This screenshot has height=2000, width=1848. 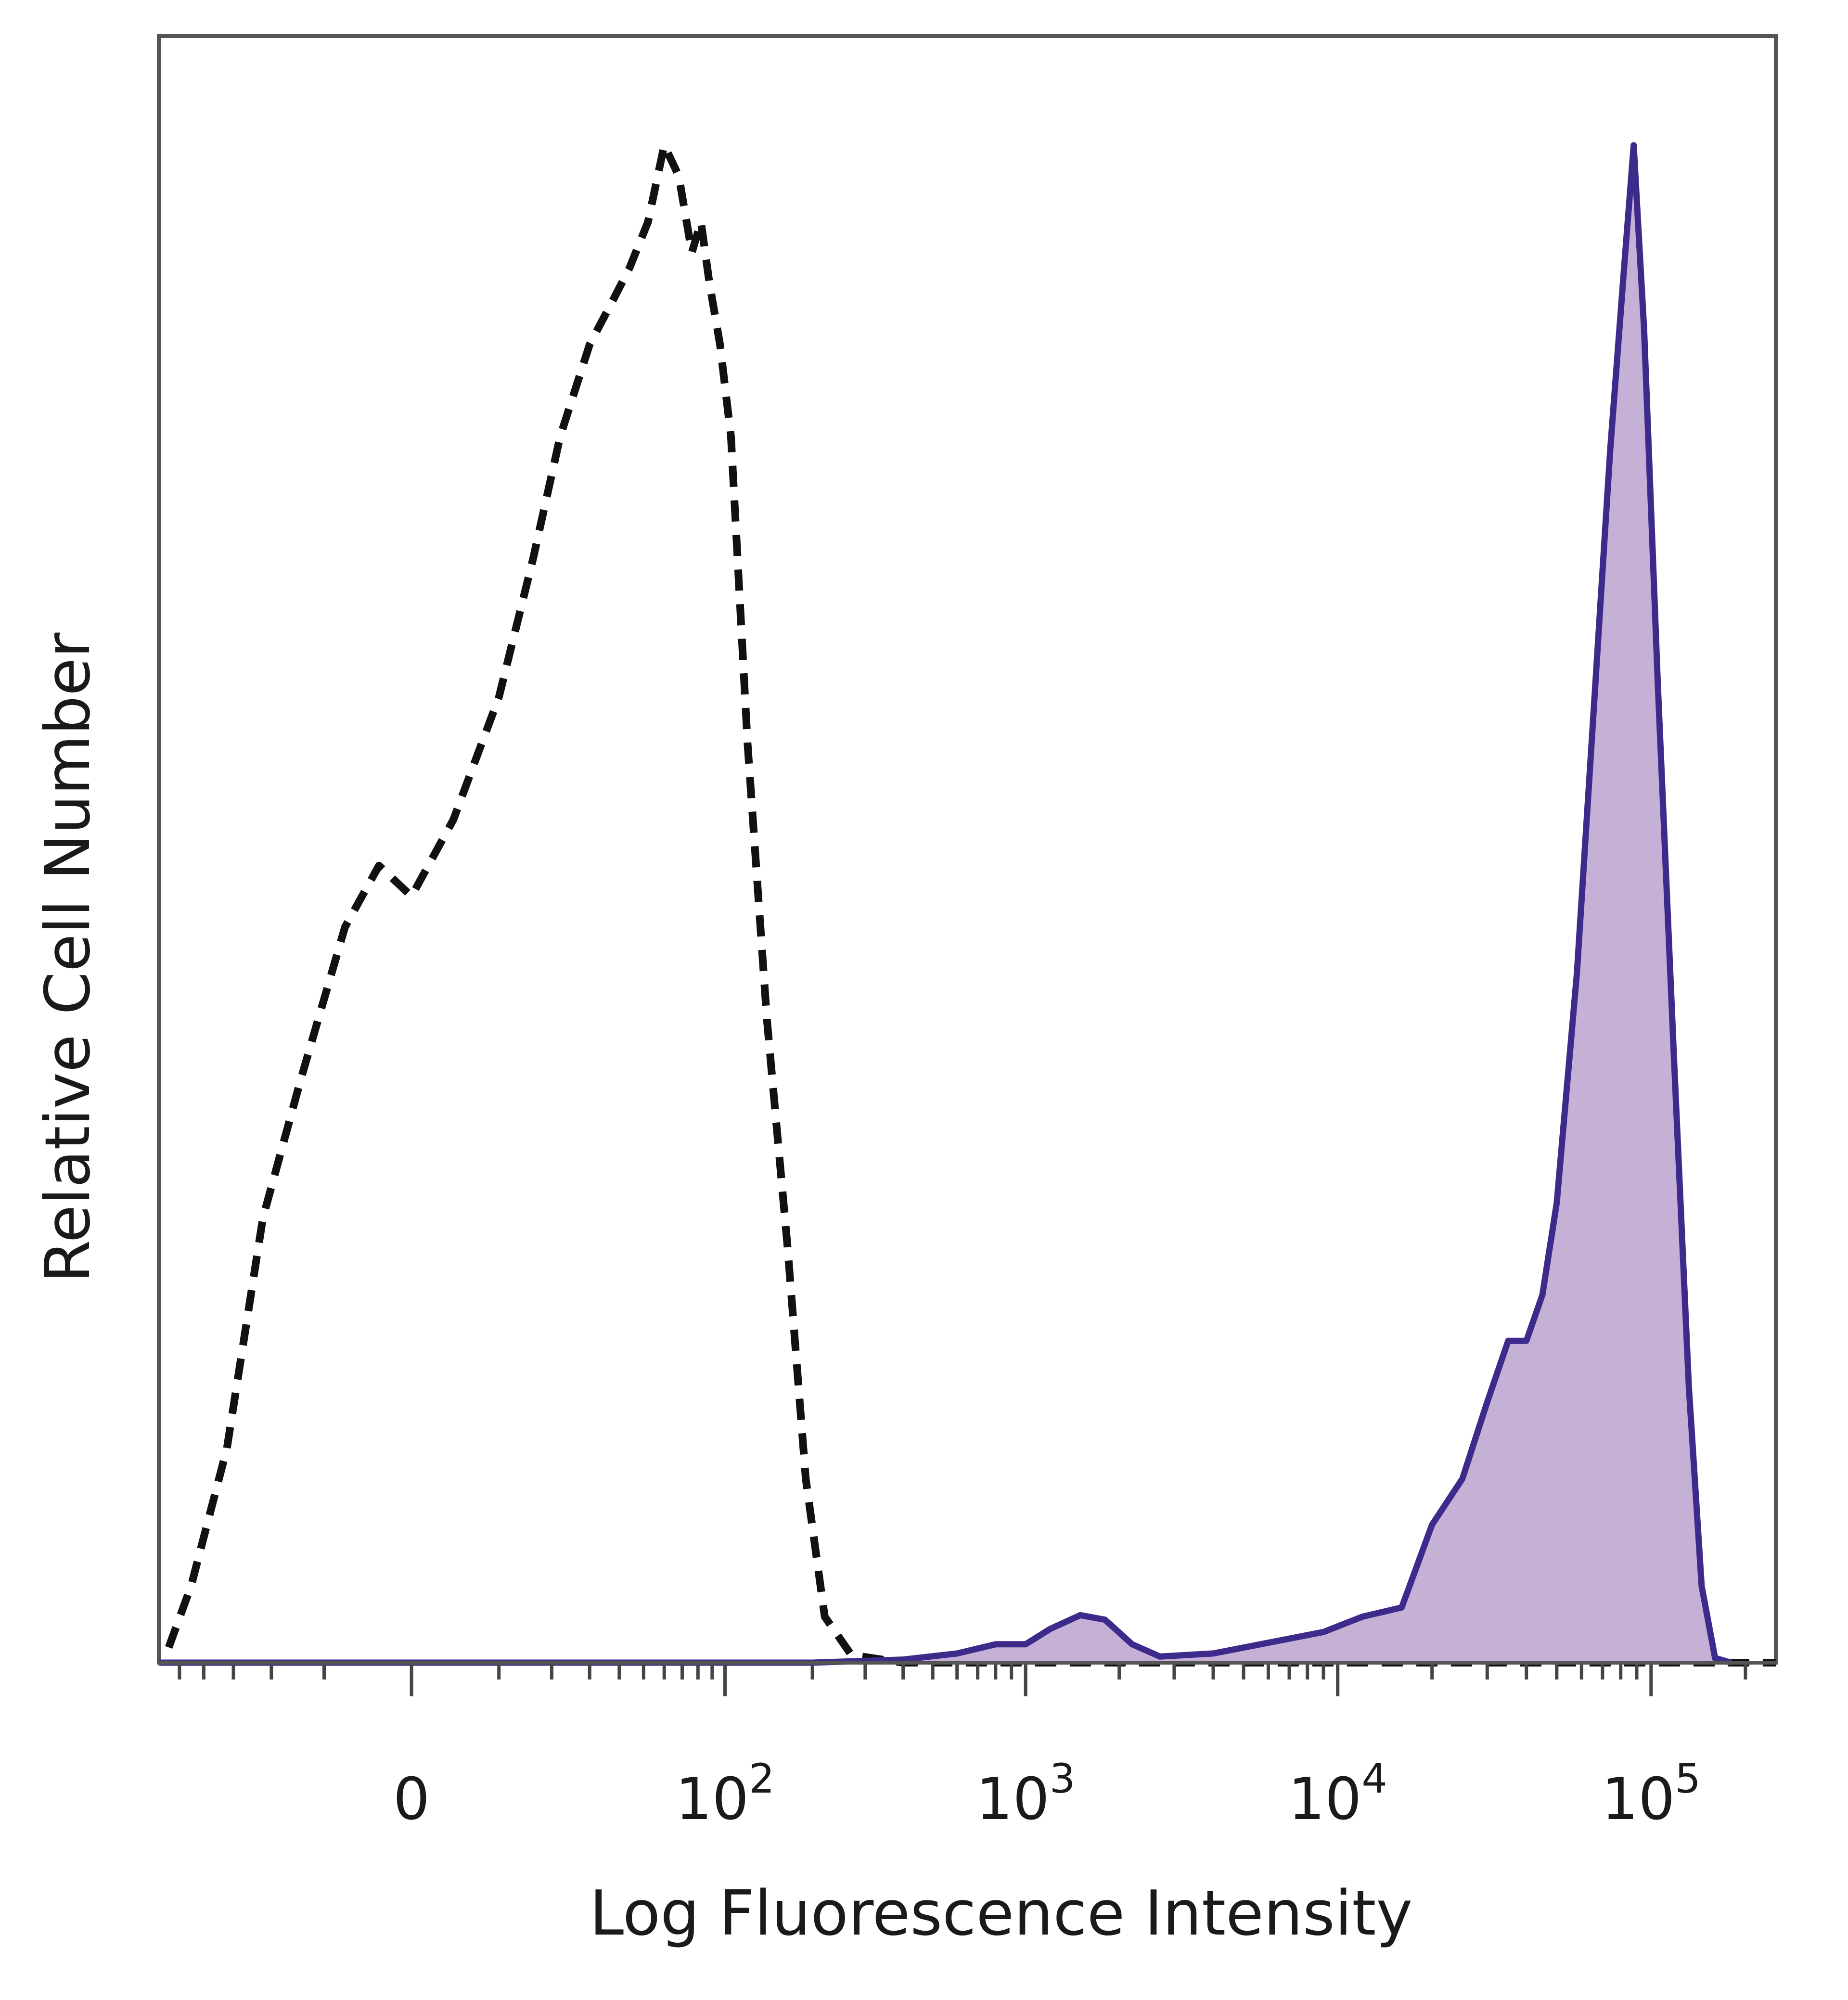 I want to click on x-tick-label-4: 10⁵, so click(x=1651, y=1794).